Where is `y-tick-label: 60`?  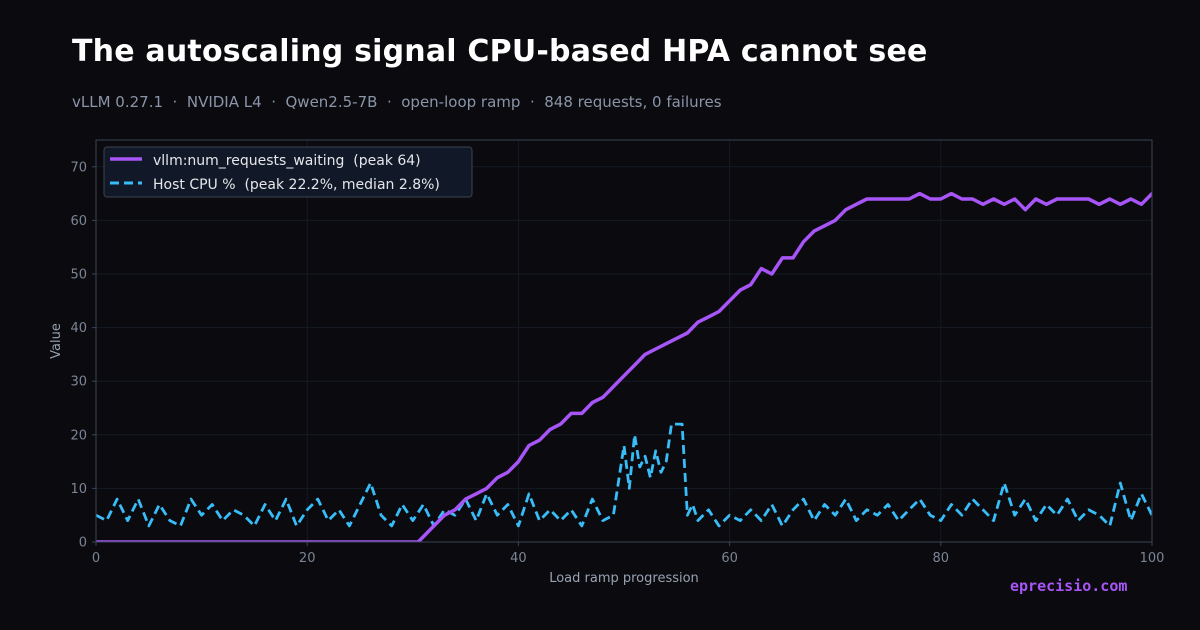 y-tick-label: 60 is located at coordinates (78, 221).